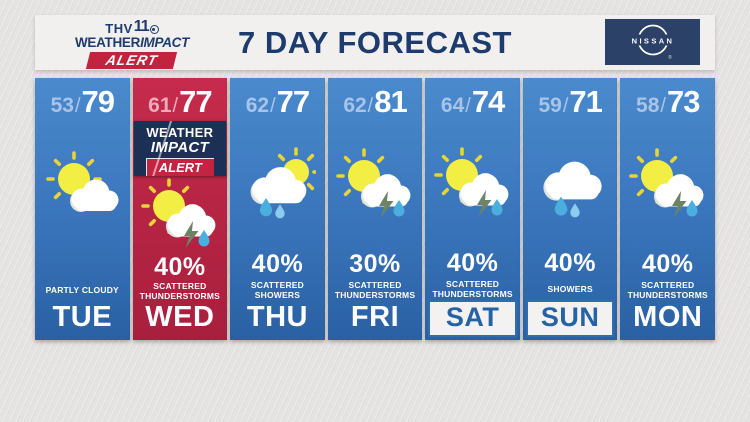  What do you see at coordinates (160, 105) in the screenshot?
I see `low-temp: 61` at bounding box center [160, 105].